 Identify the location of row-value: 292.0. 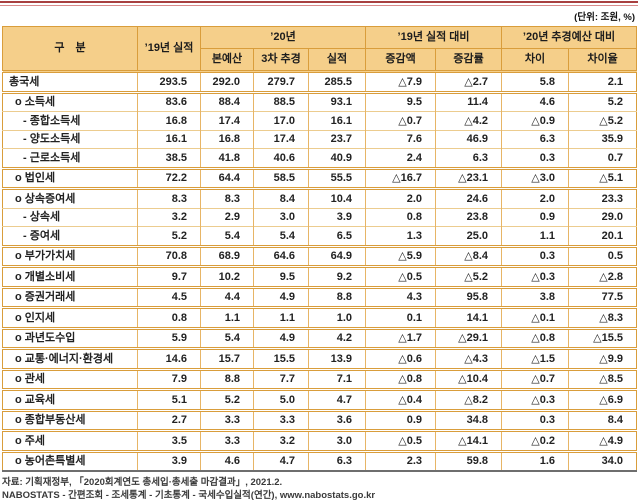
(227, 81).